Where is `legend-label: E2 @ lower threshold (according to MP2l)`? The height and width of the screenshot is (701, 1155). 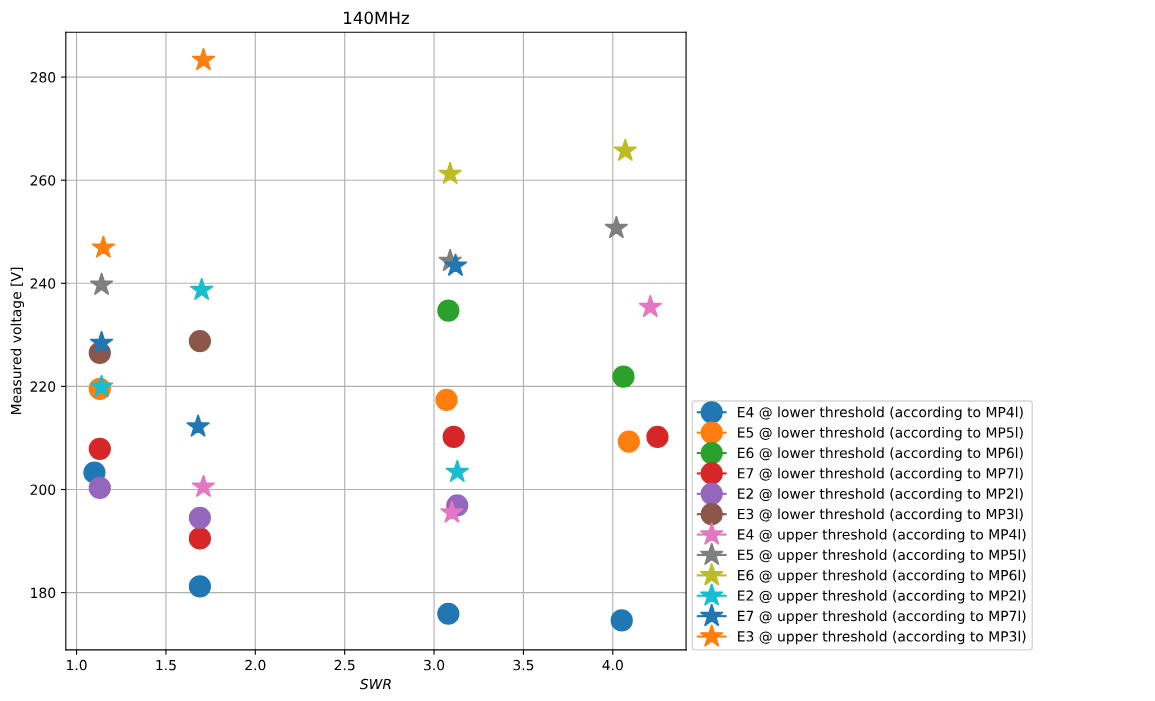 legend-label: E2 @ lower threshold (according to MP2l) is located at coordinates (880, 495).